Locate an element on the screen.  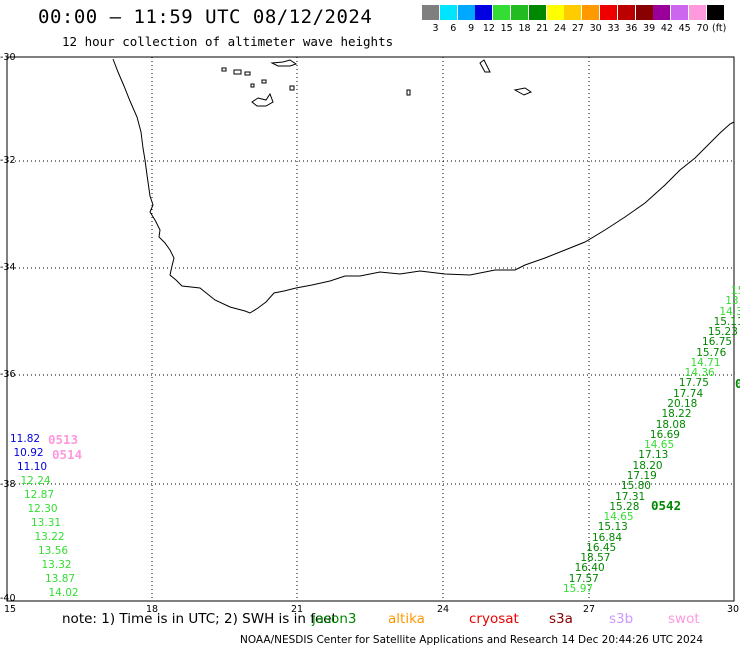
longitude-label: 15 is located at coordinates (10, 609).